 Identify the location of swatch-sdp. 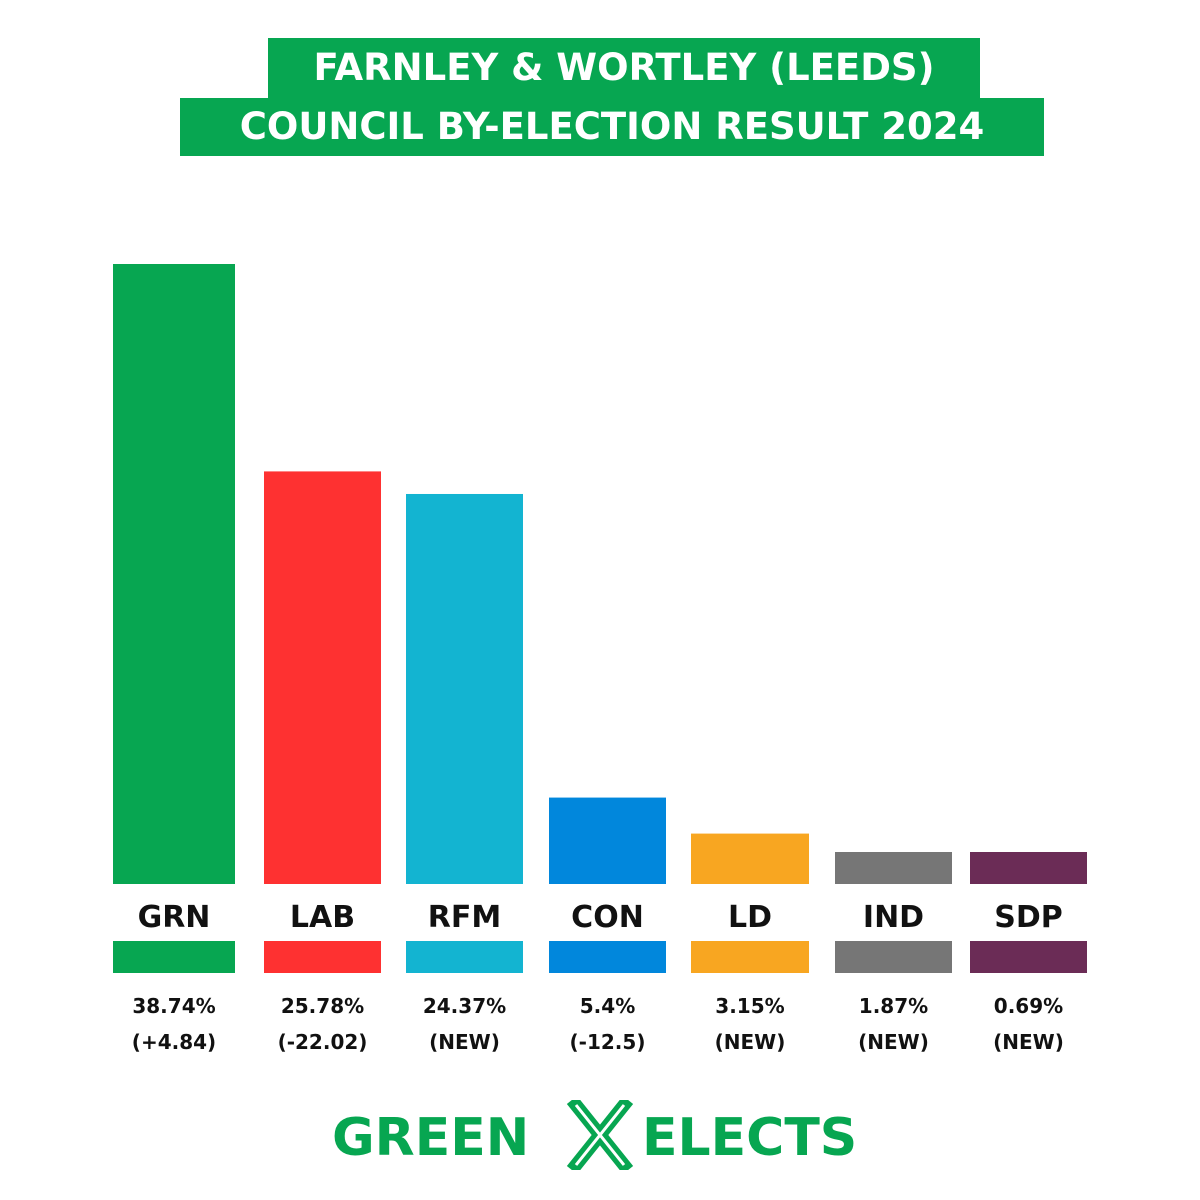
(1028, 957).